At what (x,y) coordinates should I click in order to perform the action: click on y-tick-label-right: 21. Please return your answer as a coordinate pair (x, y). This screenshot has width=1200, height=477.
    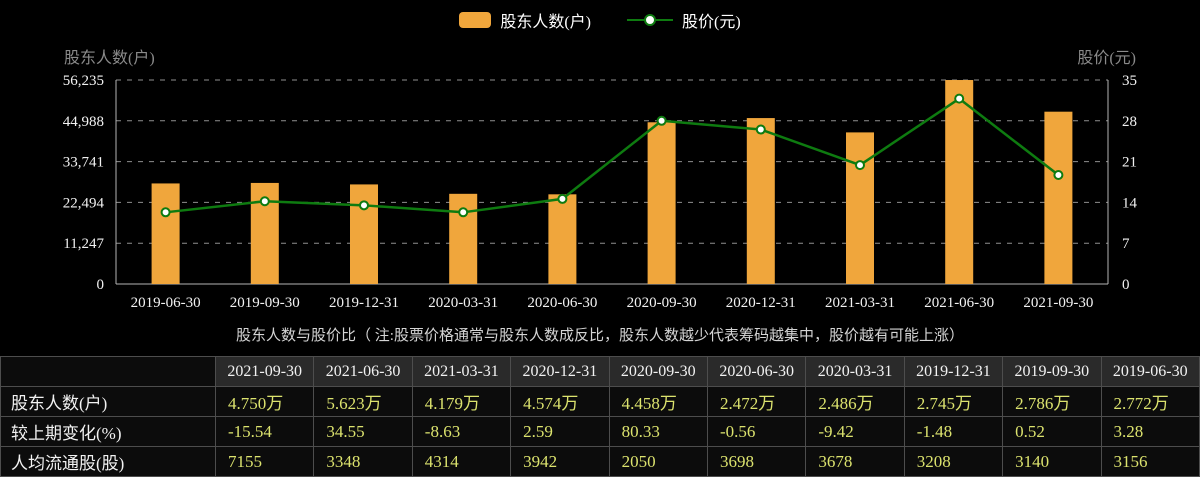
    Looking at the image, I should click on (1129, 163).